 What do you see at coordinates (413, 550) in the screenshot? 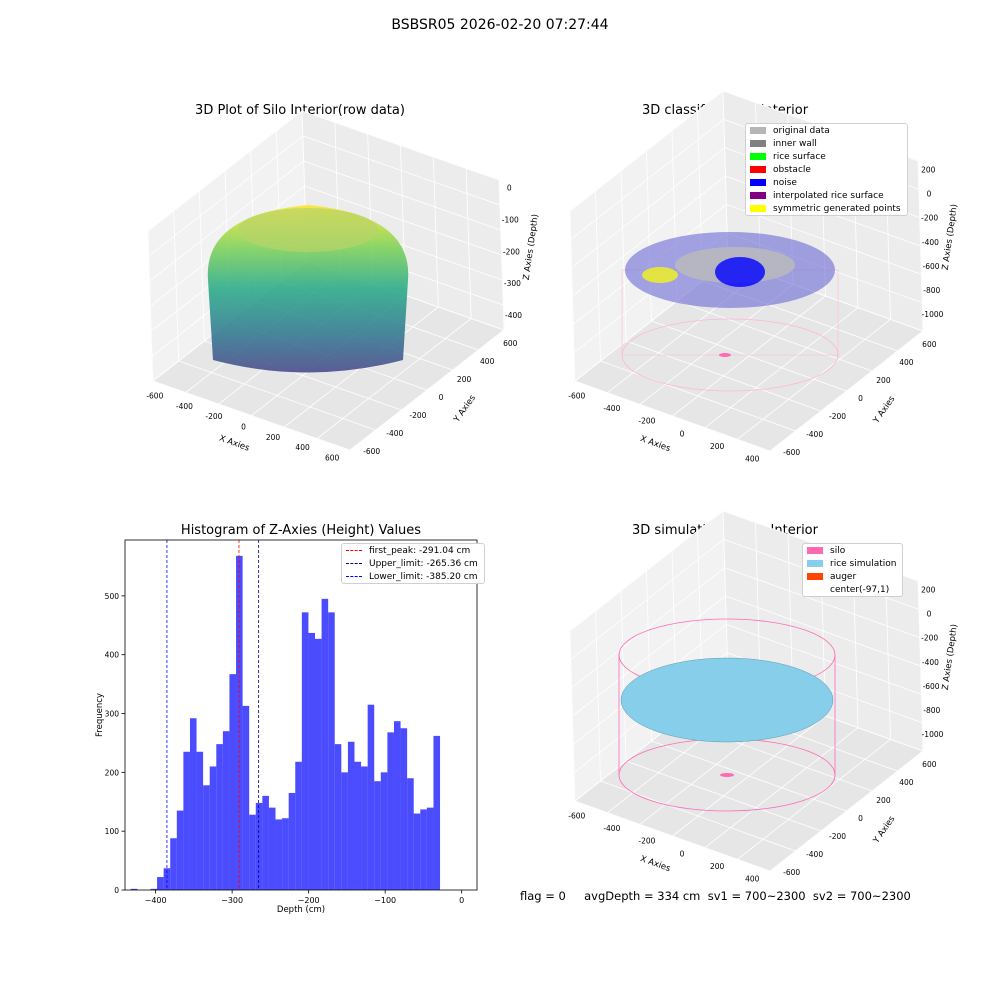
I see `legend-entry: first_peak: -291.04 cm` at bounding box center [413, 550].